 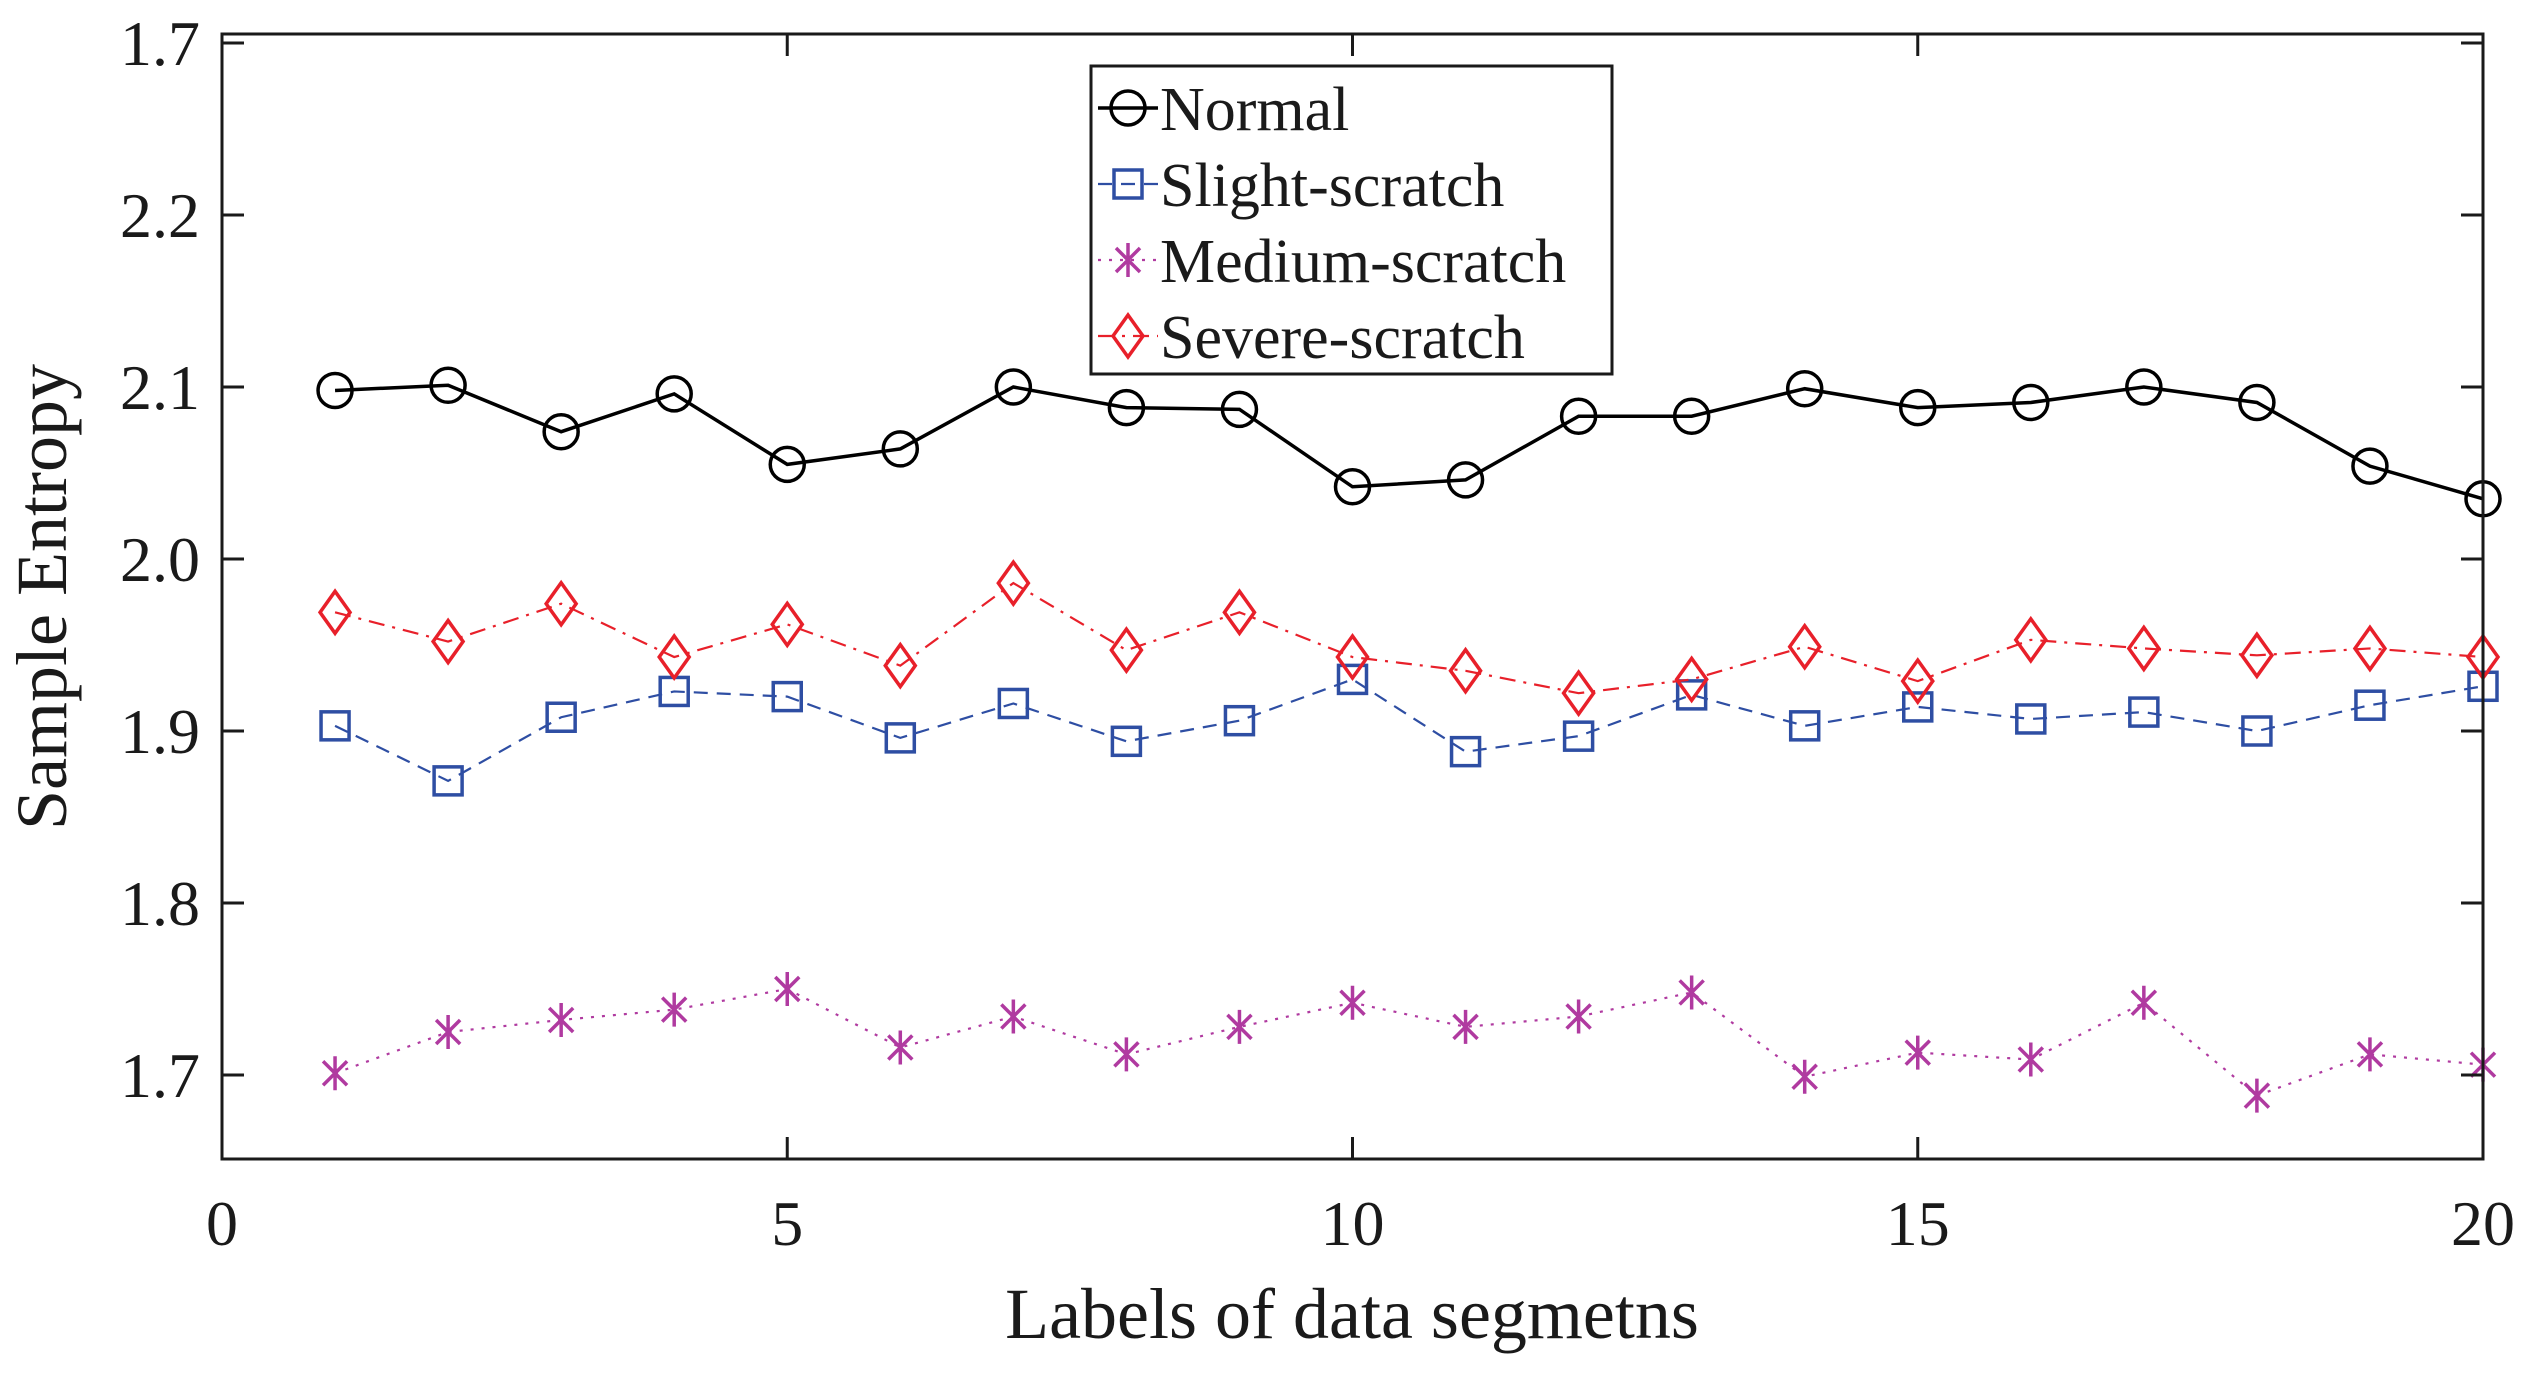 What do you see at coordinates (1409, 1042) in the screenshot?
I see `series-medium-scratch` at bounding box center [1409, 1042].